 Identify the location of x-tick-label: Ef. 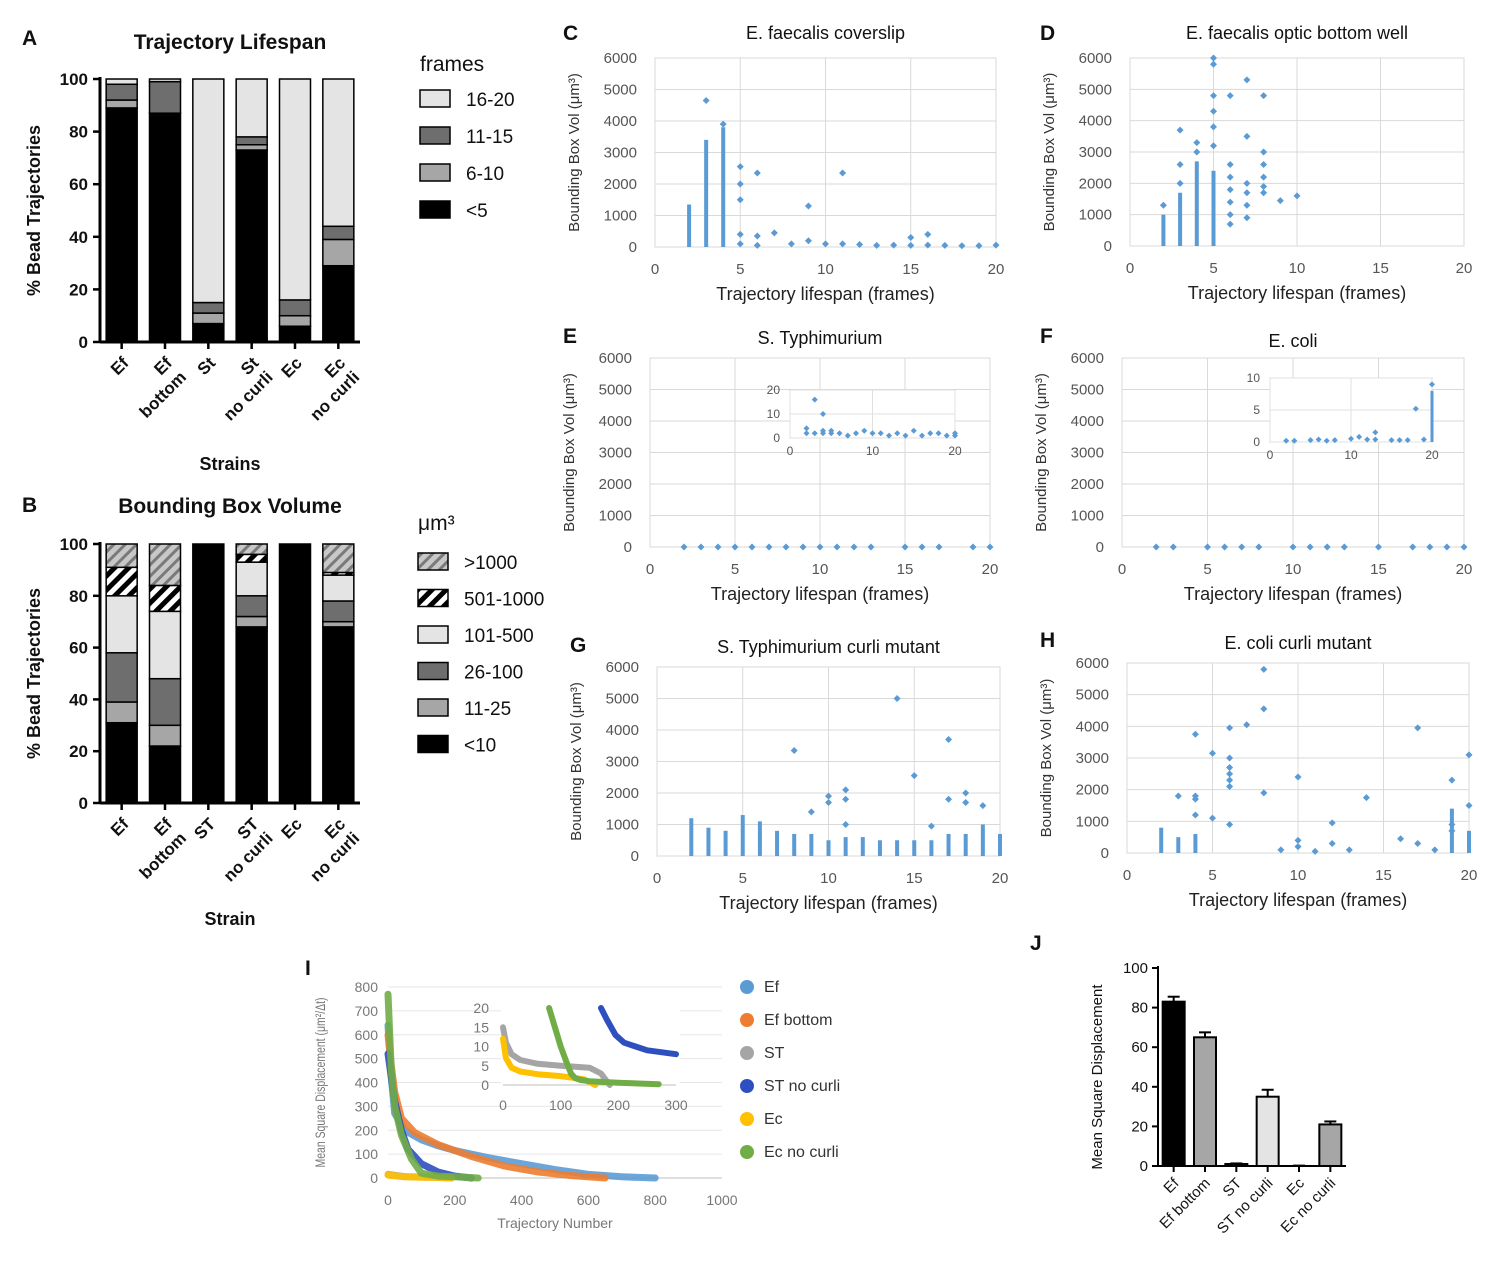
(120, 366).